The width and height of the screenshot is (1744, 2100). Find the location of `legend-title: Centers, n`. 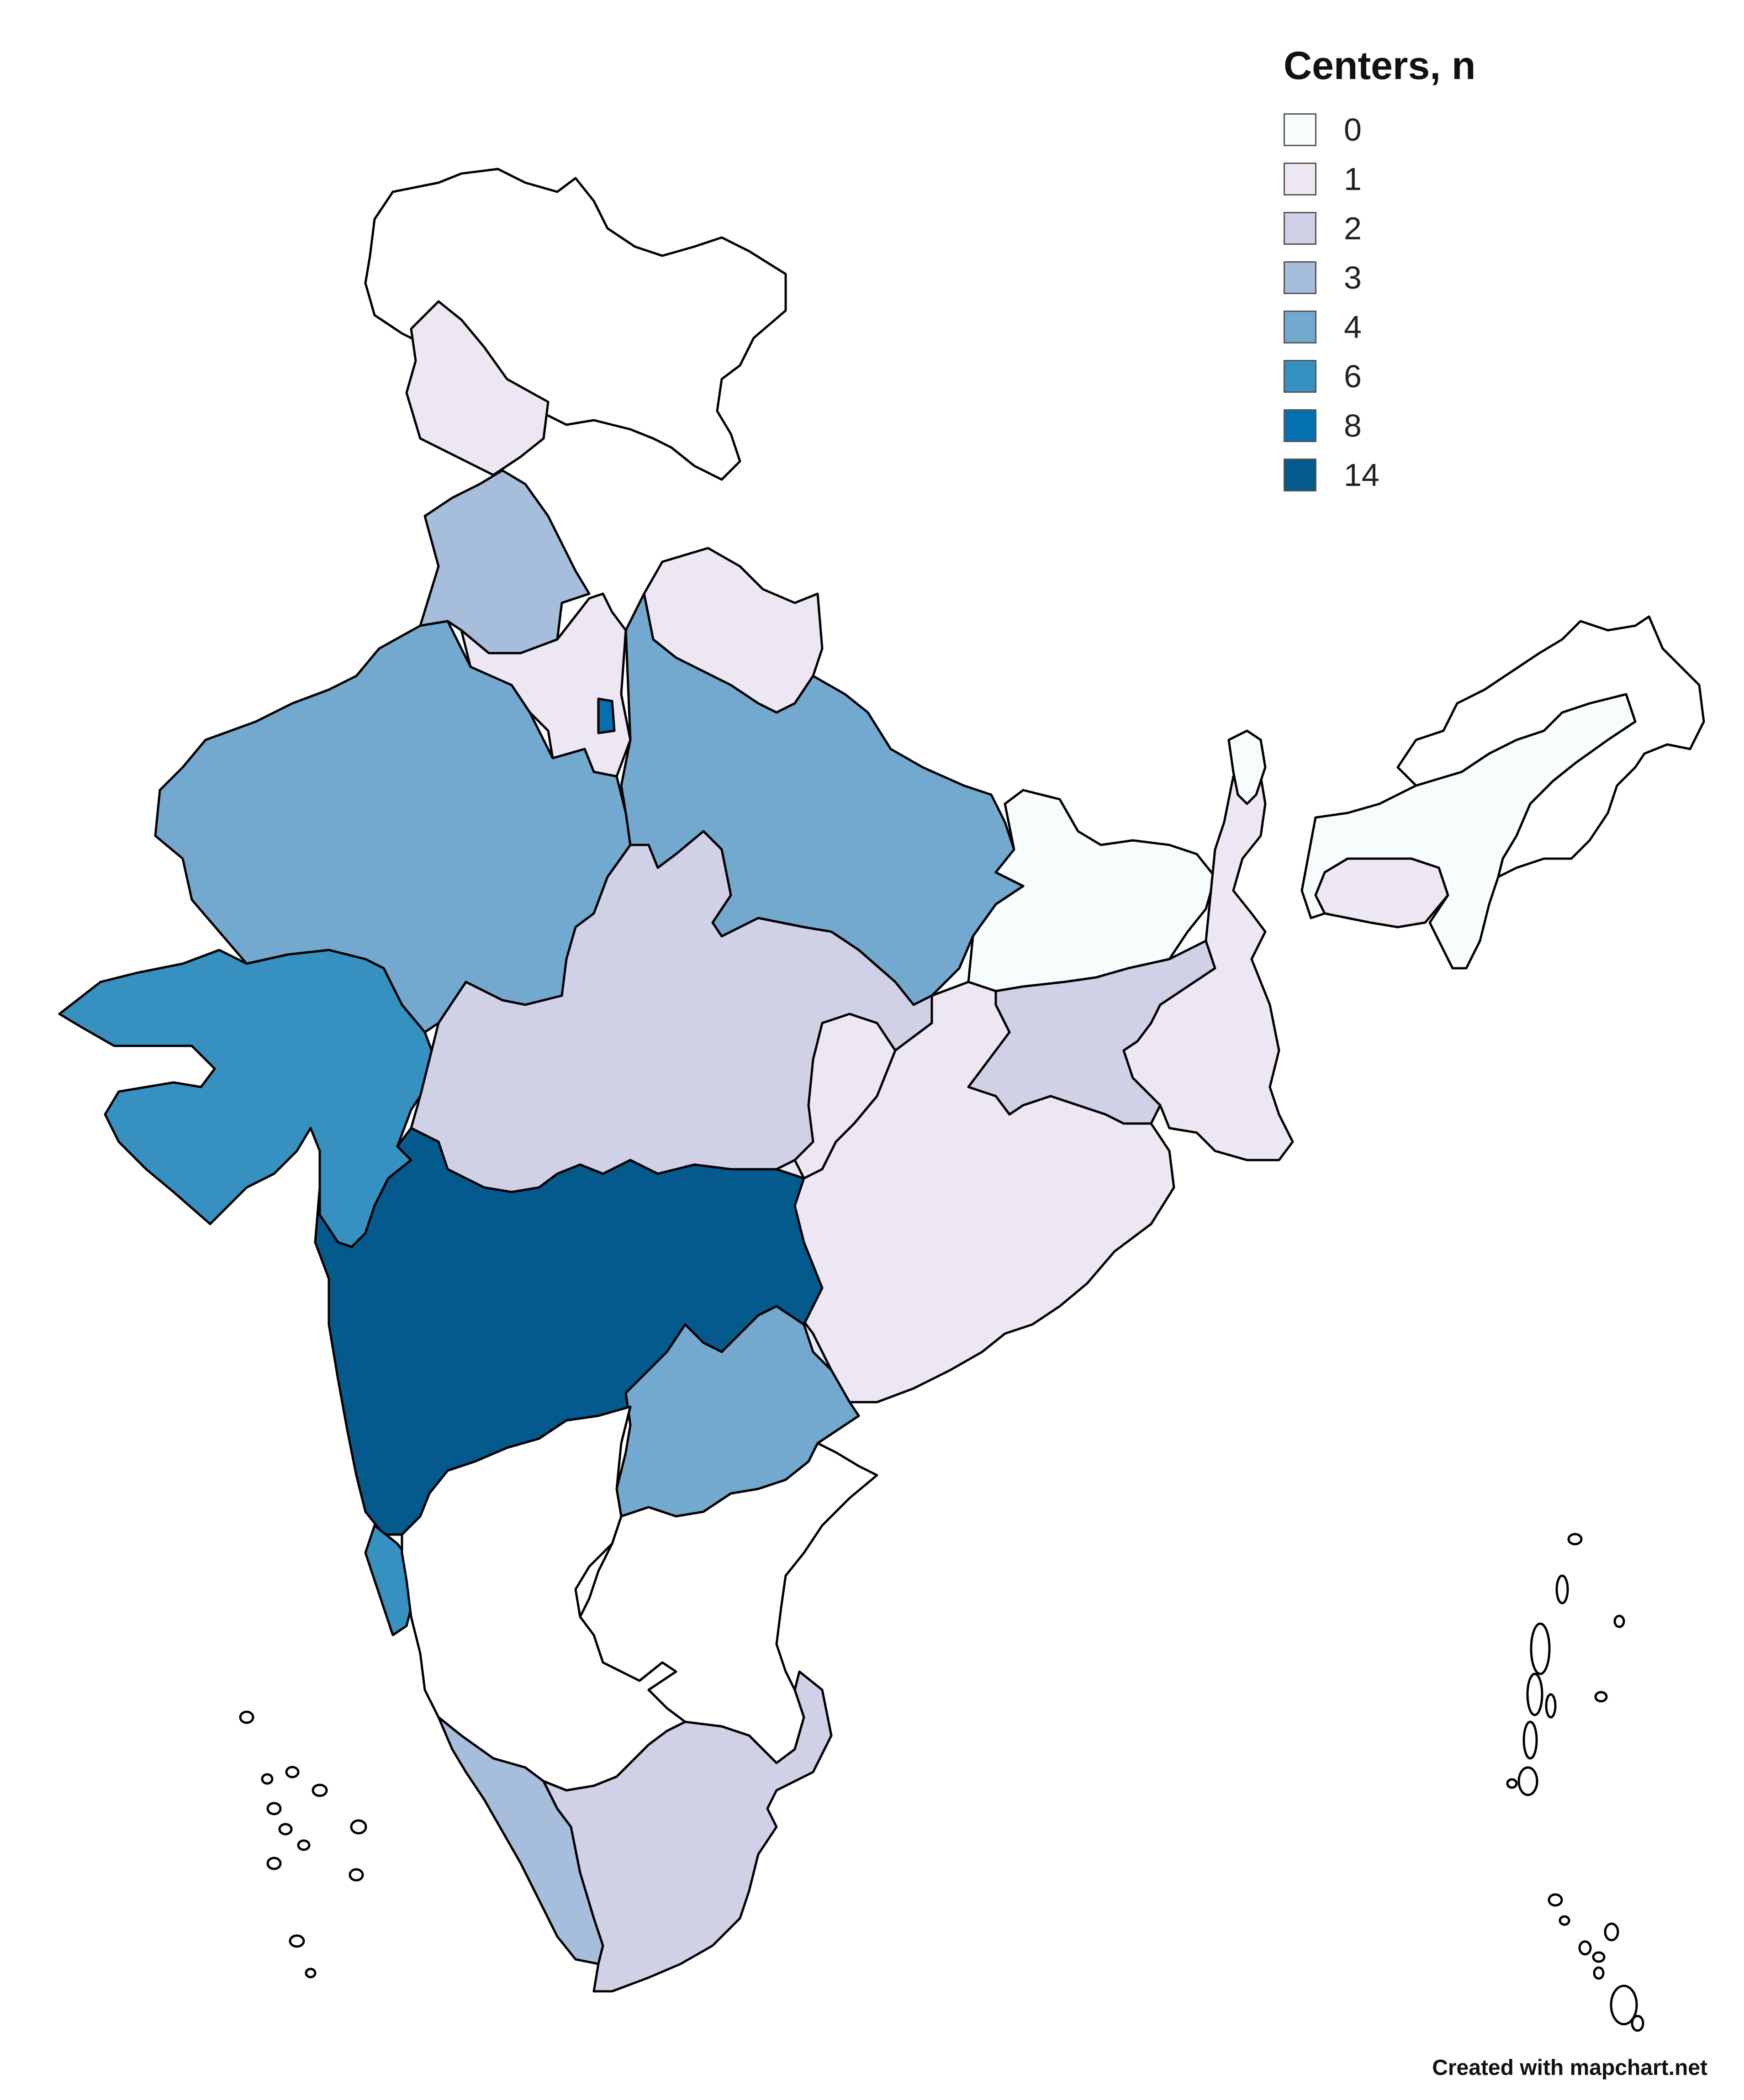

legend-title: Centers, n is located at coordinates (1380, 66).